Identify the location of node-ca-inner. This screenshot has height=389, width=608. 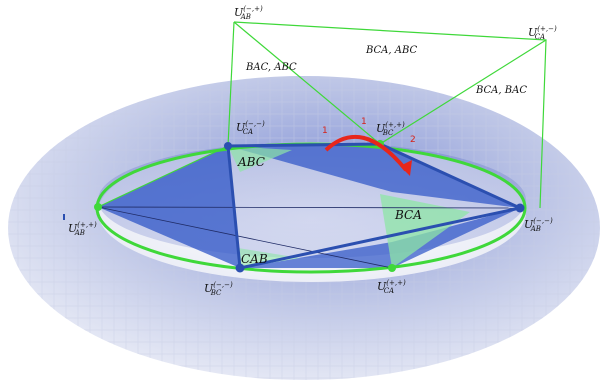
(228, 146).